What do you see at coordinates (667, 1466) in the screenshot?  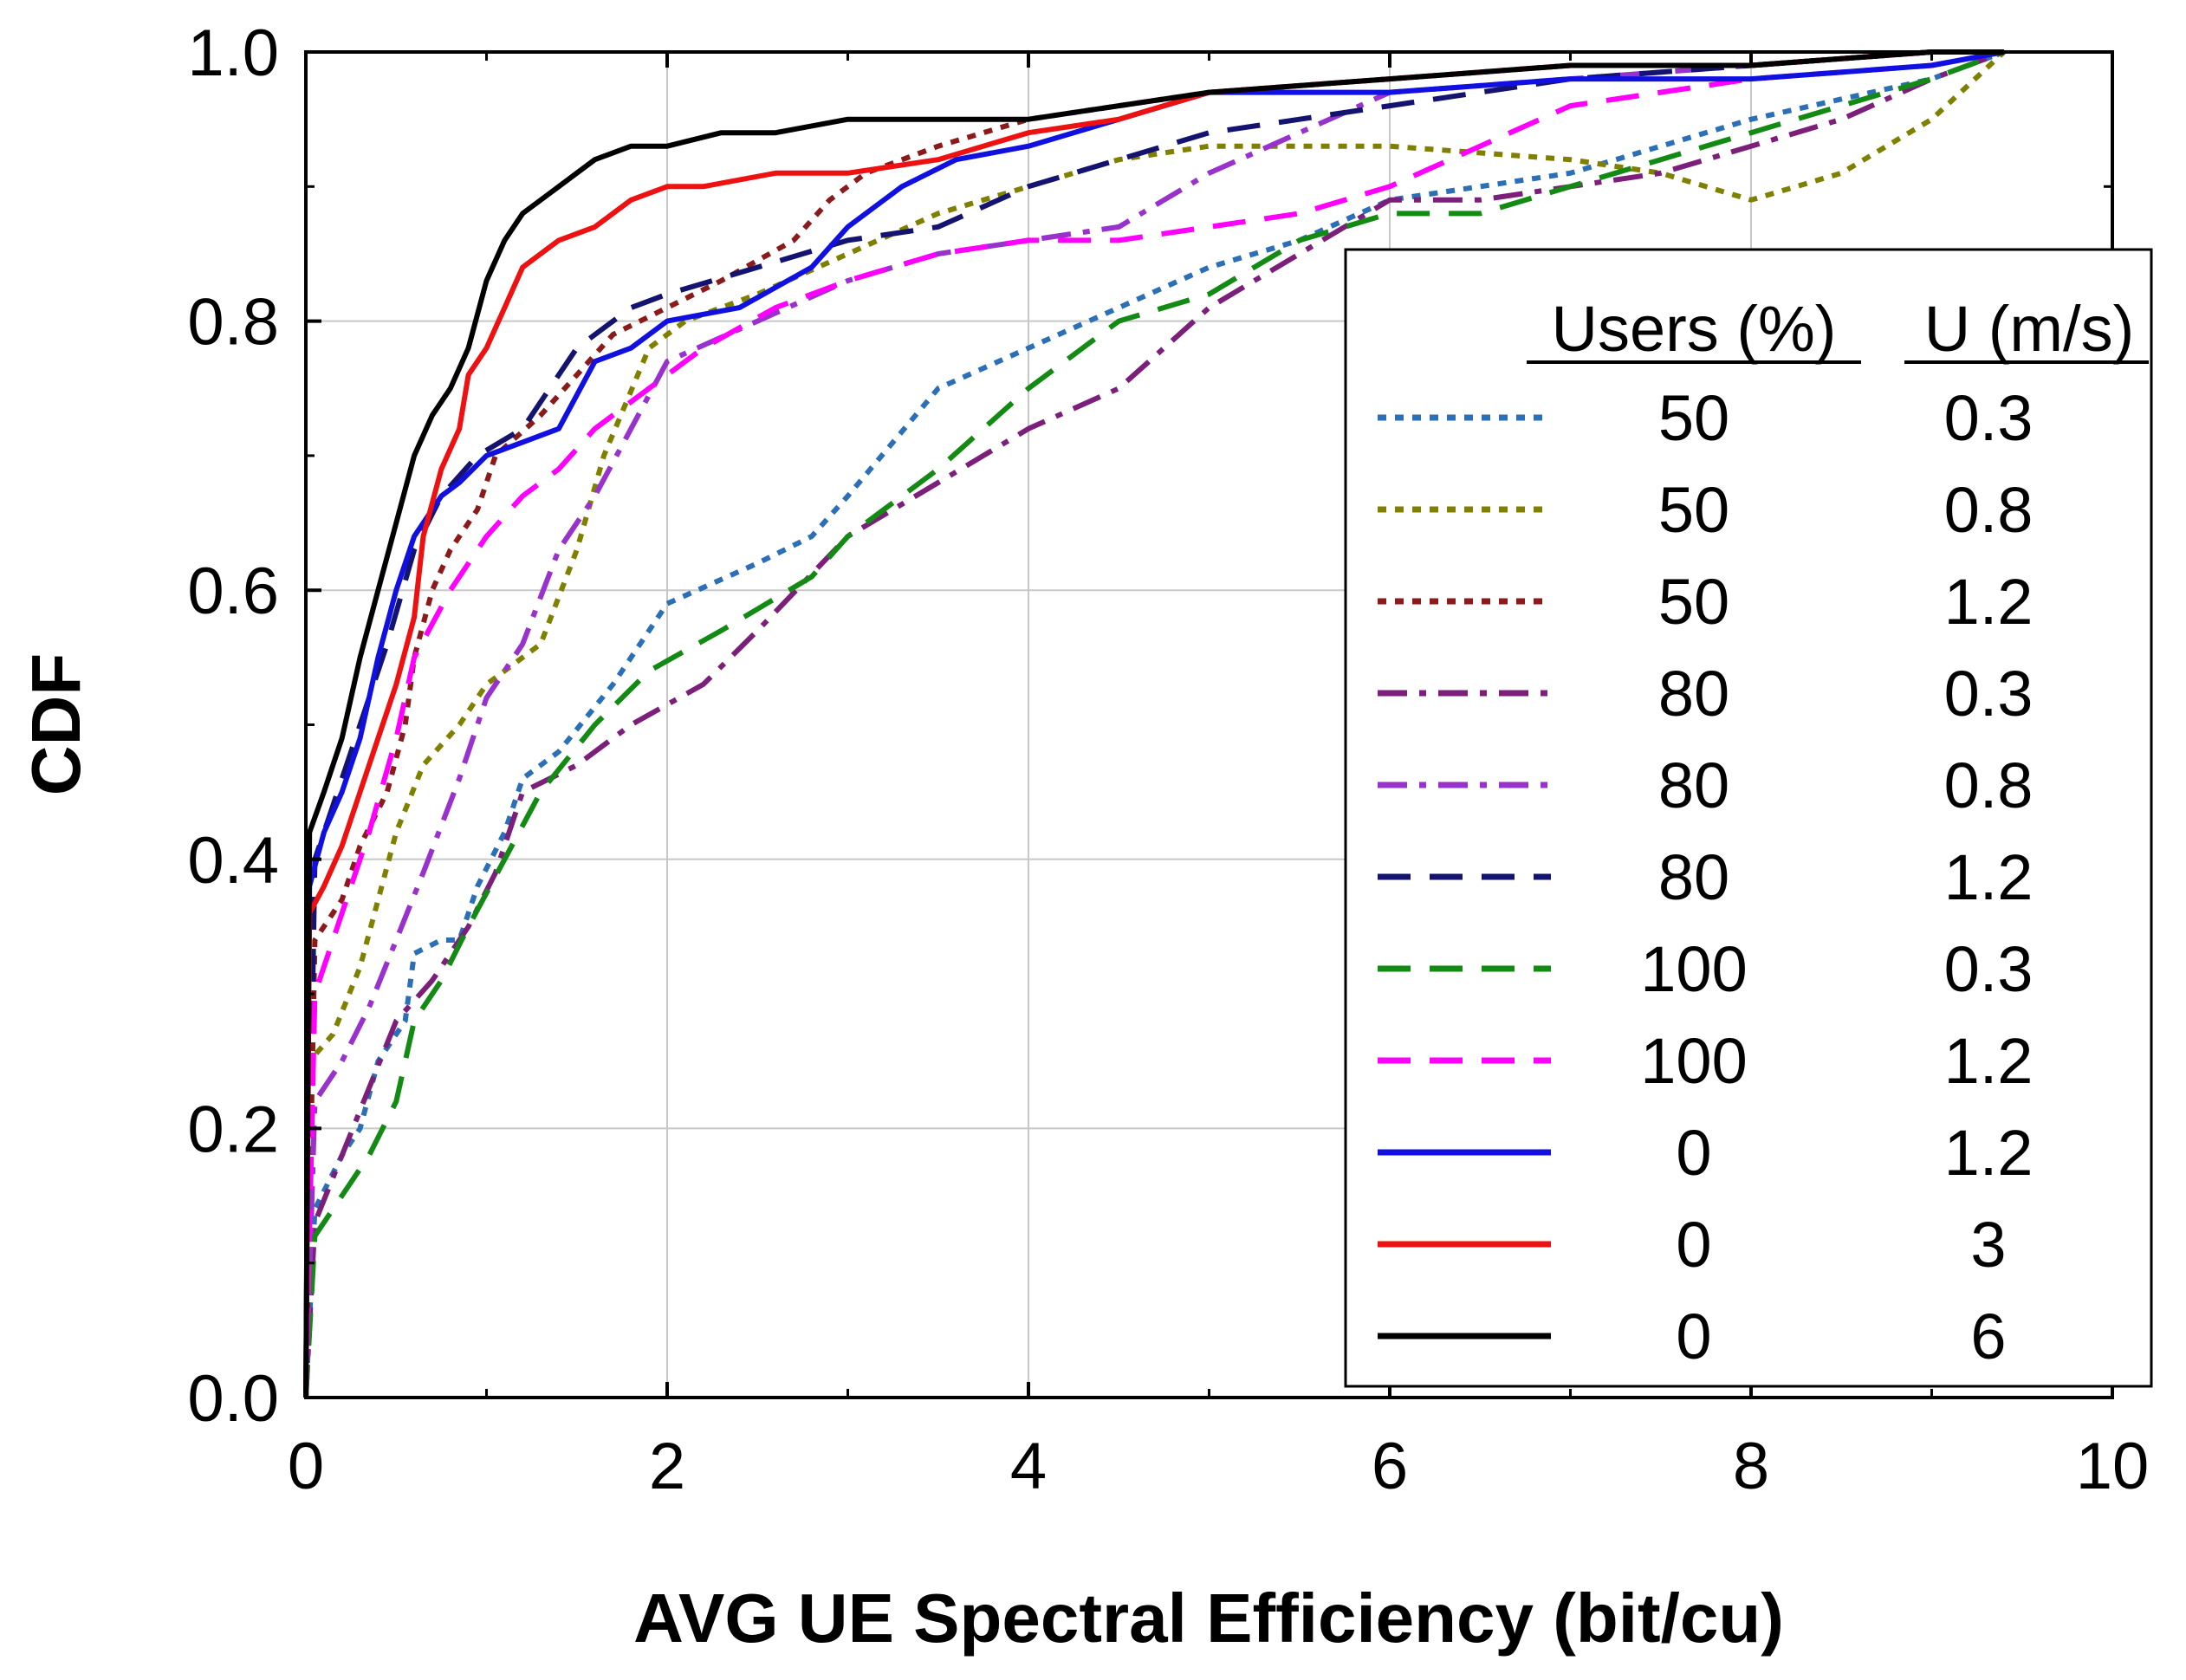 I see `x-tick-label: 2` at bounding box center [667, 1466].